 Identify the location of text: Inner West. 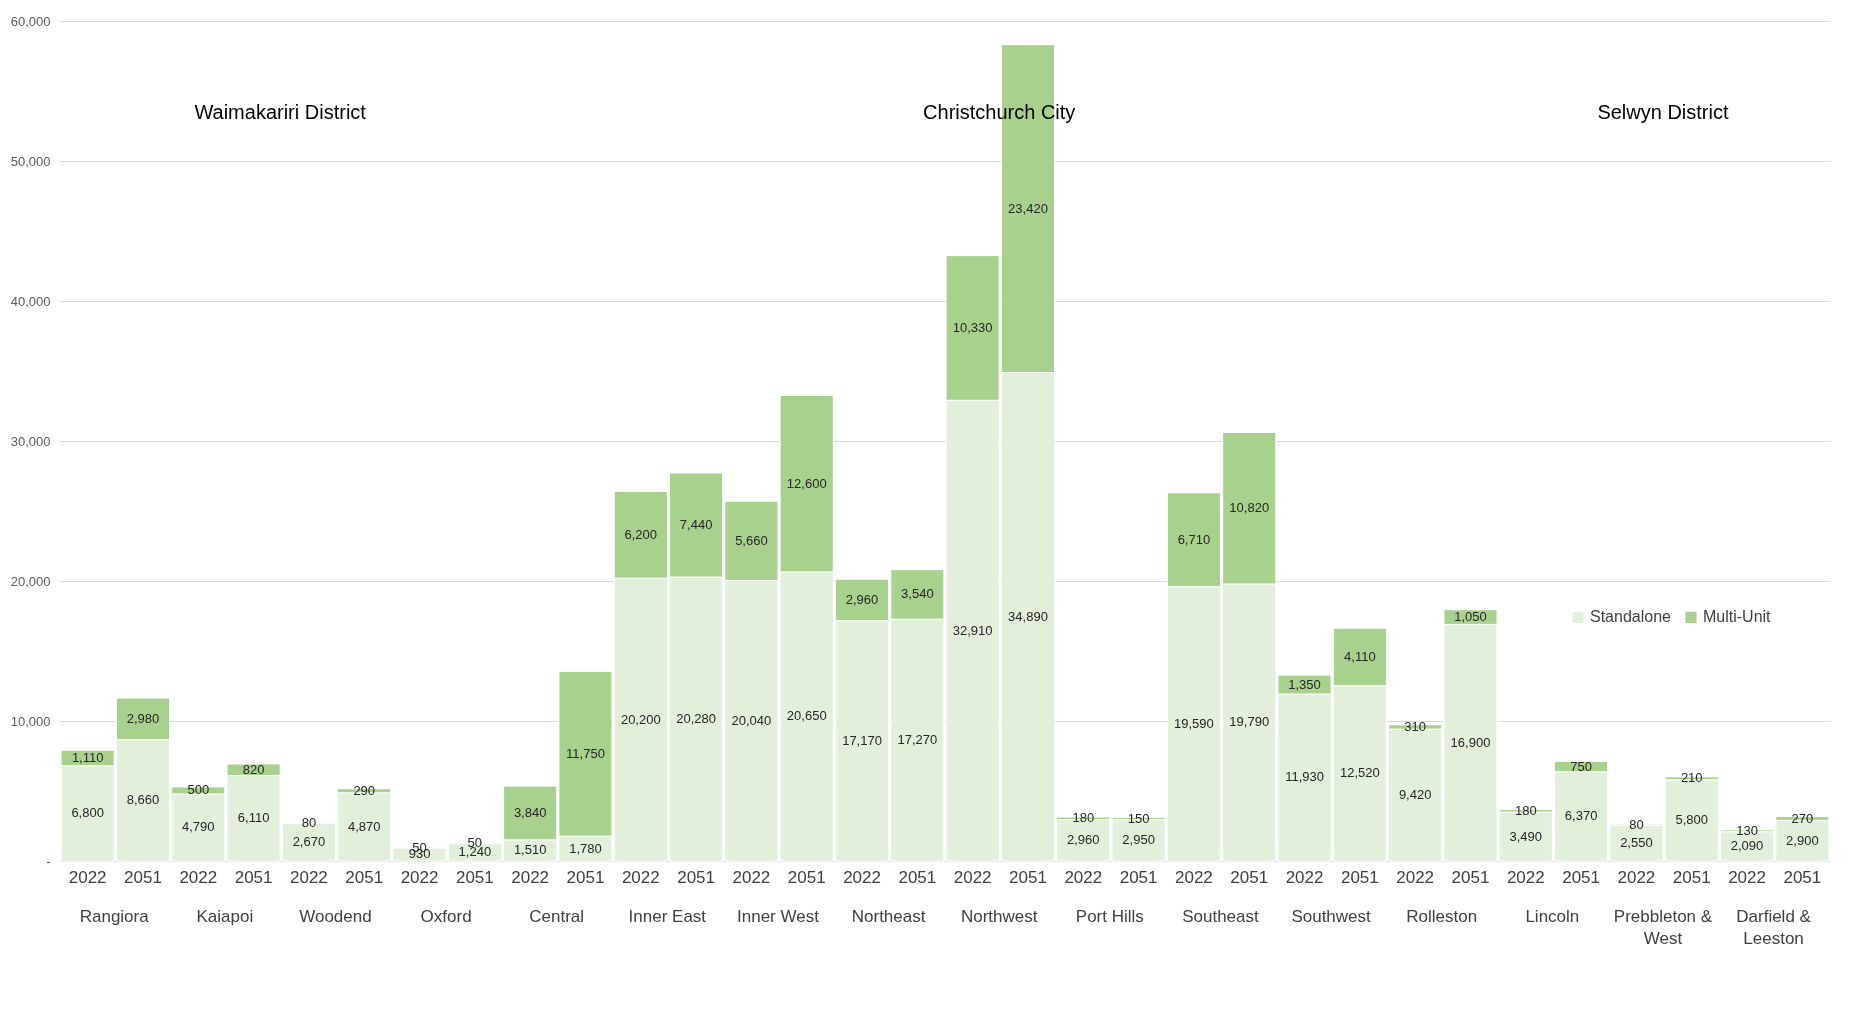
(778, 916).